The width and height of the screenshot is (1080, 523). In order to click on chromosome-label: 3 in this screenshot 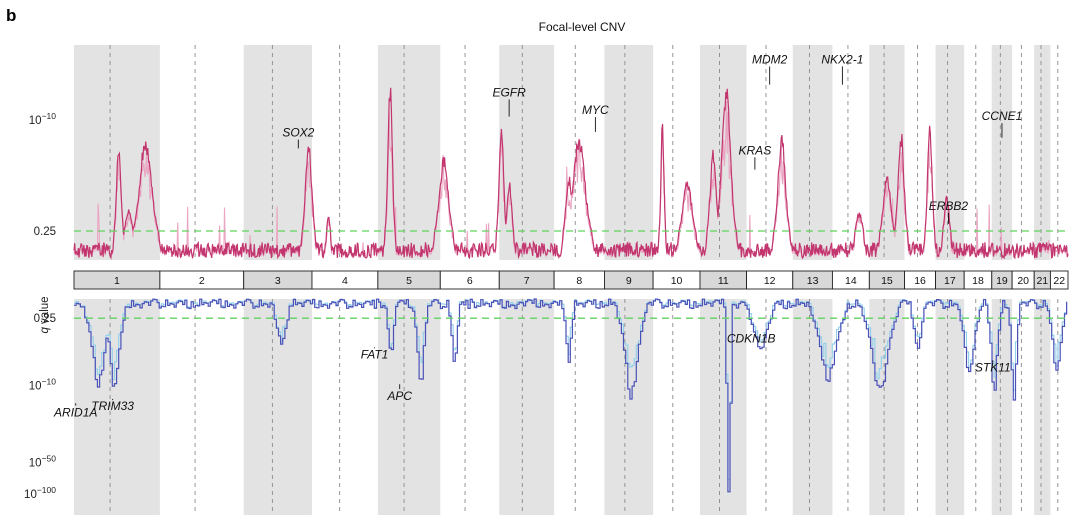, I will do `click(278, 281)`.